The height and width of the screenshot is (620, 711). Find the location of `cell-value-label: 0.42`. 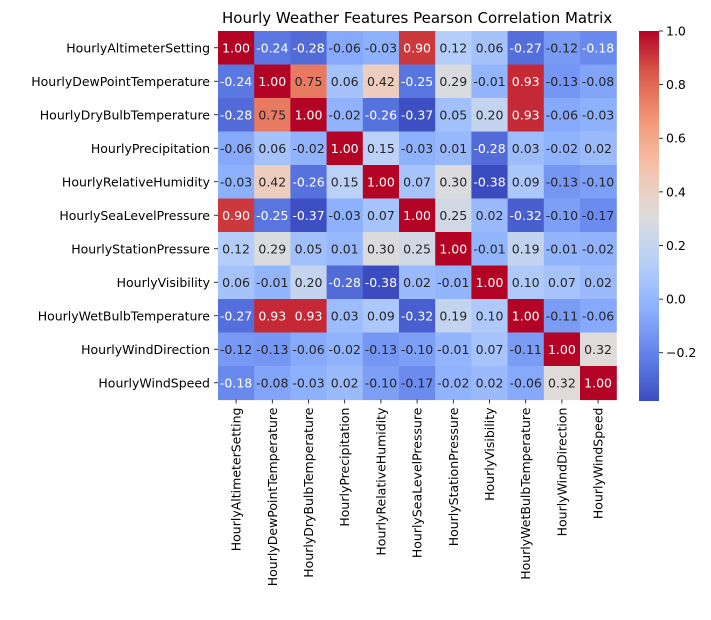

cell-value-label: 0.42 is located at coordinates (381, 81).